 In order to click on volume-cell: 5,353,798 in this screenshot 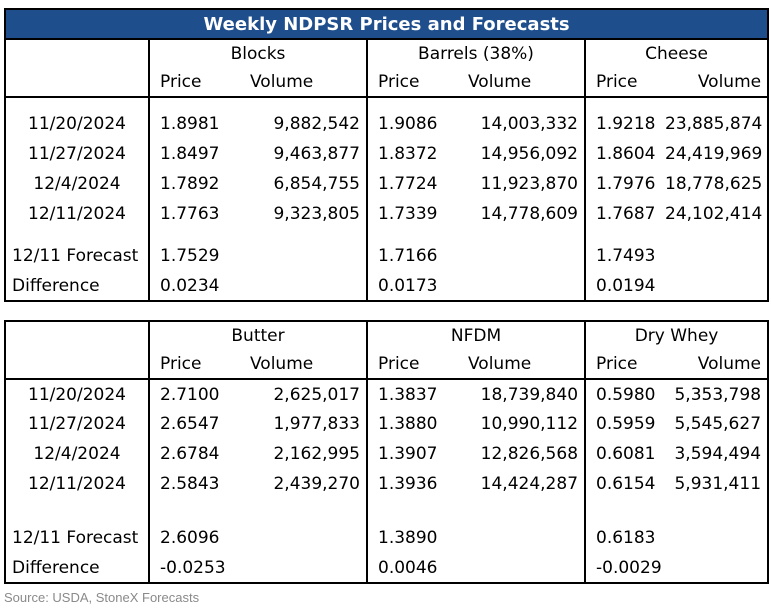, I will do `click(717, 394)`.